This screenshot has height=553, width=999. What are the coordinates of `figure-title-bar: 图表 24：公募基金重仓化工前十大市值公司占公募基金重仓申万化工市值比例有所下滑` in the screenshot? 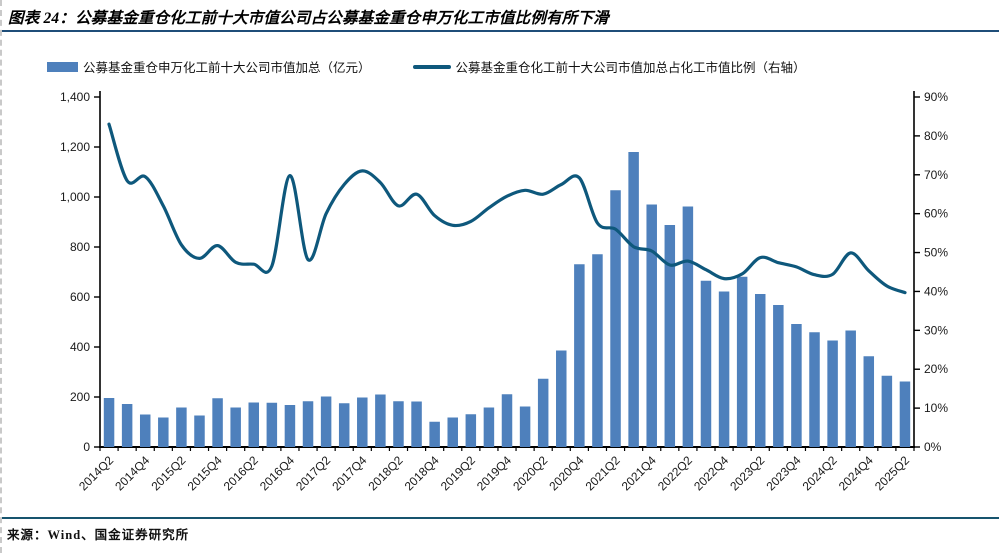 It's located at (500, 15).